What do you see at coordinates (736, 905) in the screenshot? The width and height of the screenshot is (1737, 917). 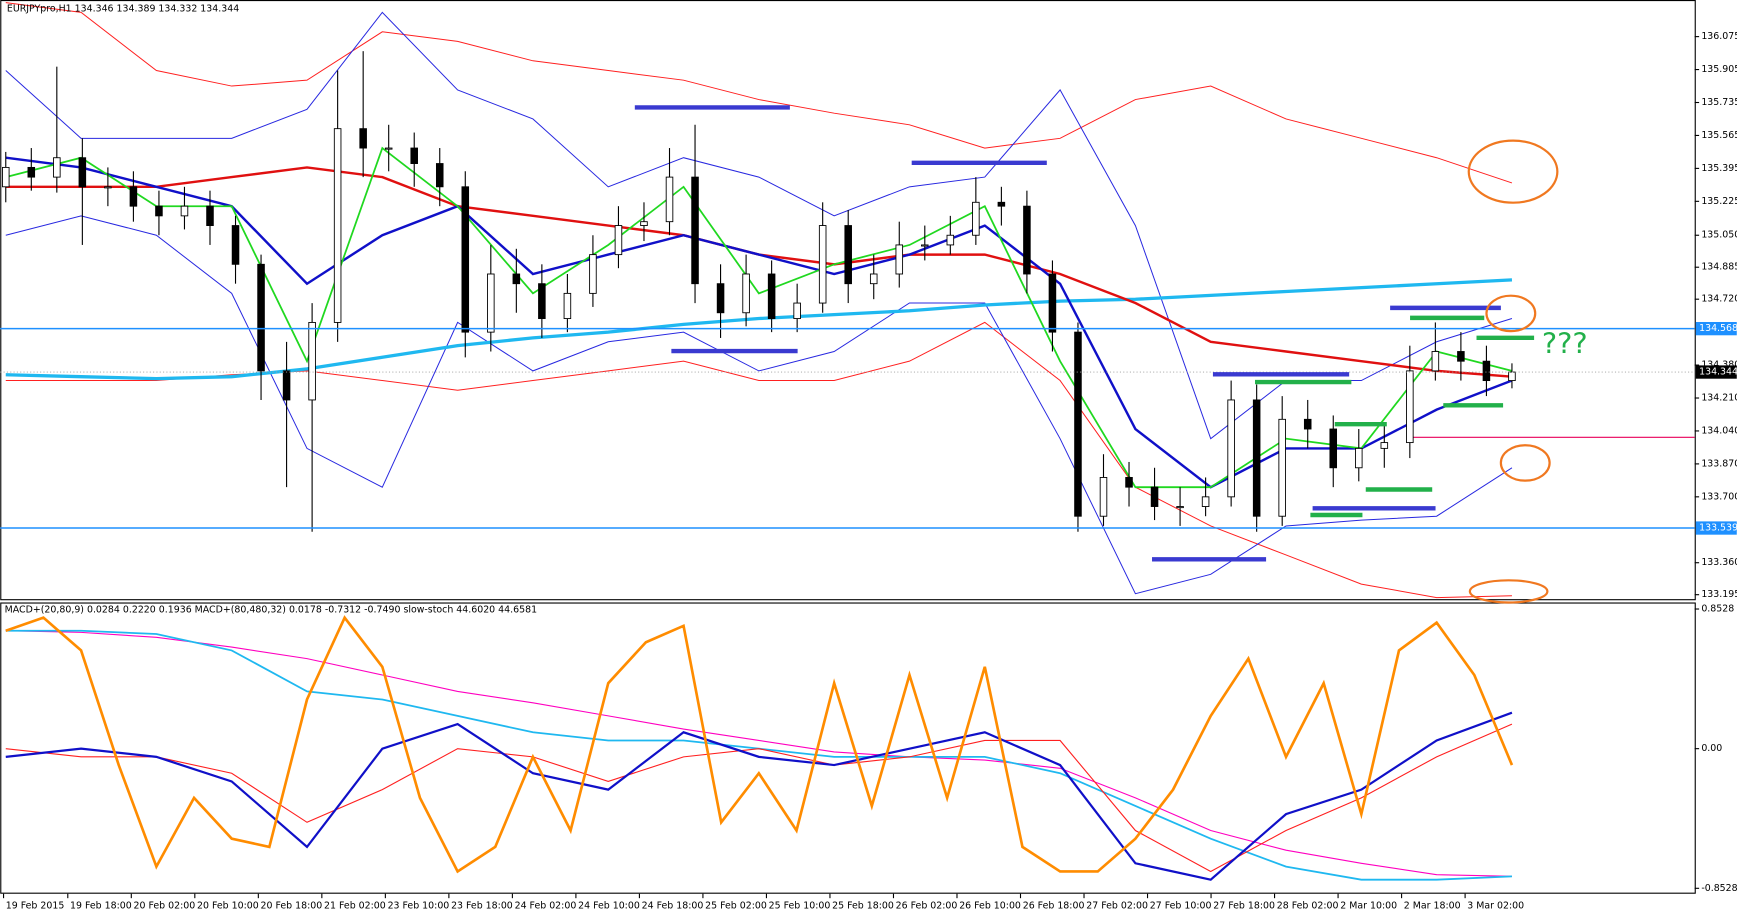 I see `x-tick-label: 25 Feb 02:00` at bounding box center [736, 905].